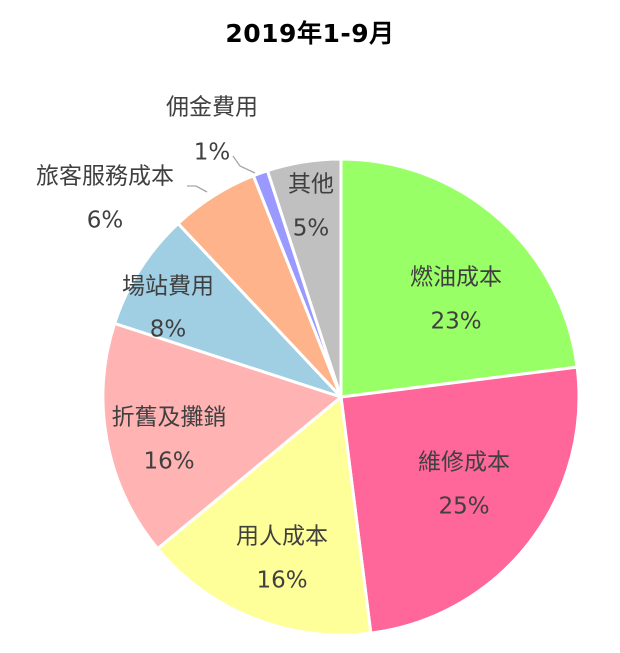 The height and width of the screenshot is (653, 620). I want to click on slice-category-label: 燃油成本, so click(456, 278).